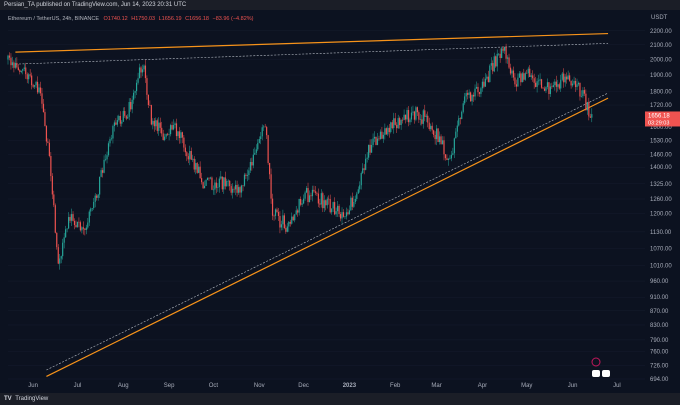 This screenshot has height=405, width=680. I want to click on event-marker-icon, so click(596, 362).